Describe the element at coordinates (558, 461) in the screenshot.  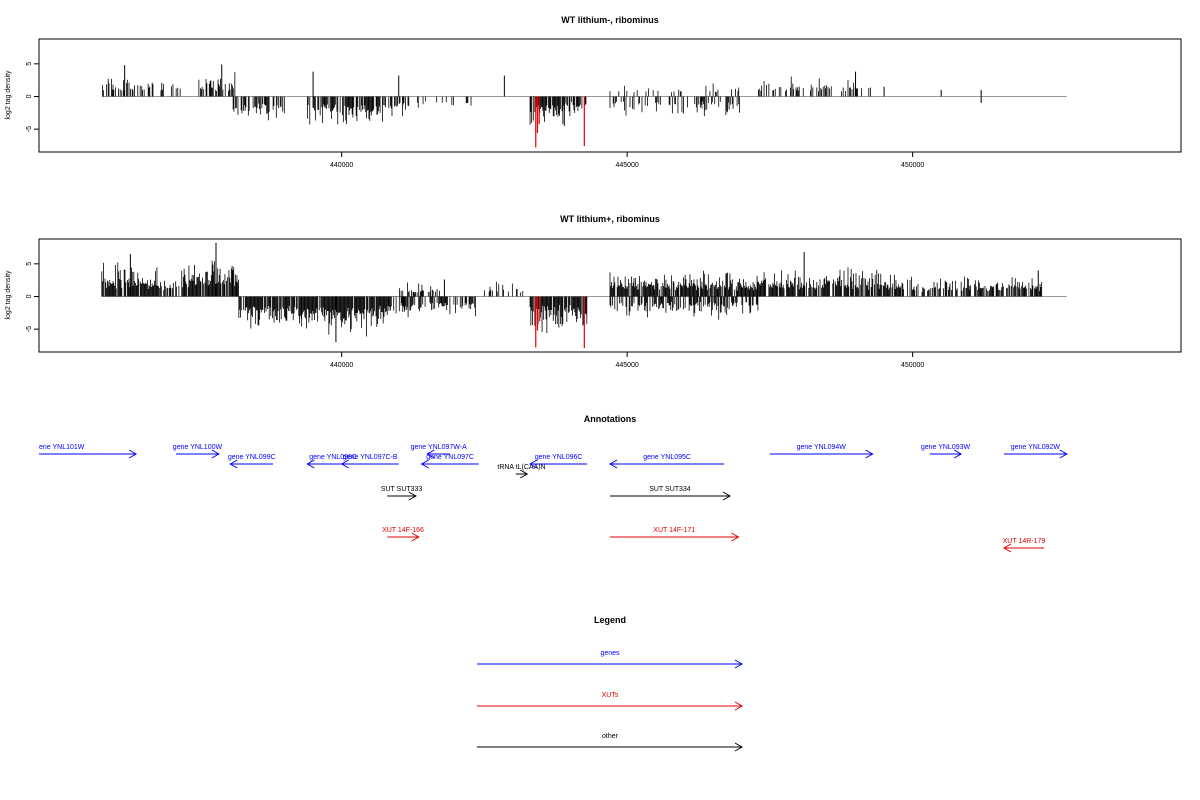
I see `annotation-feature: gene YNL096C` at that location.